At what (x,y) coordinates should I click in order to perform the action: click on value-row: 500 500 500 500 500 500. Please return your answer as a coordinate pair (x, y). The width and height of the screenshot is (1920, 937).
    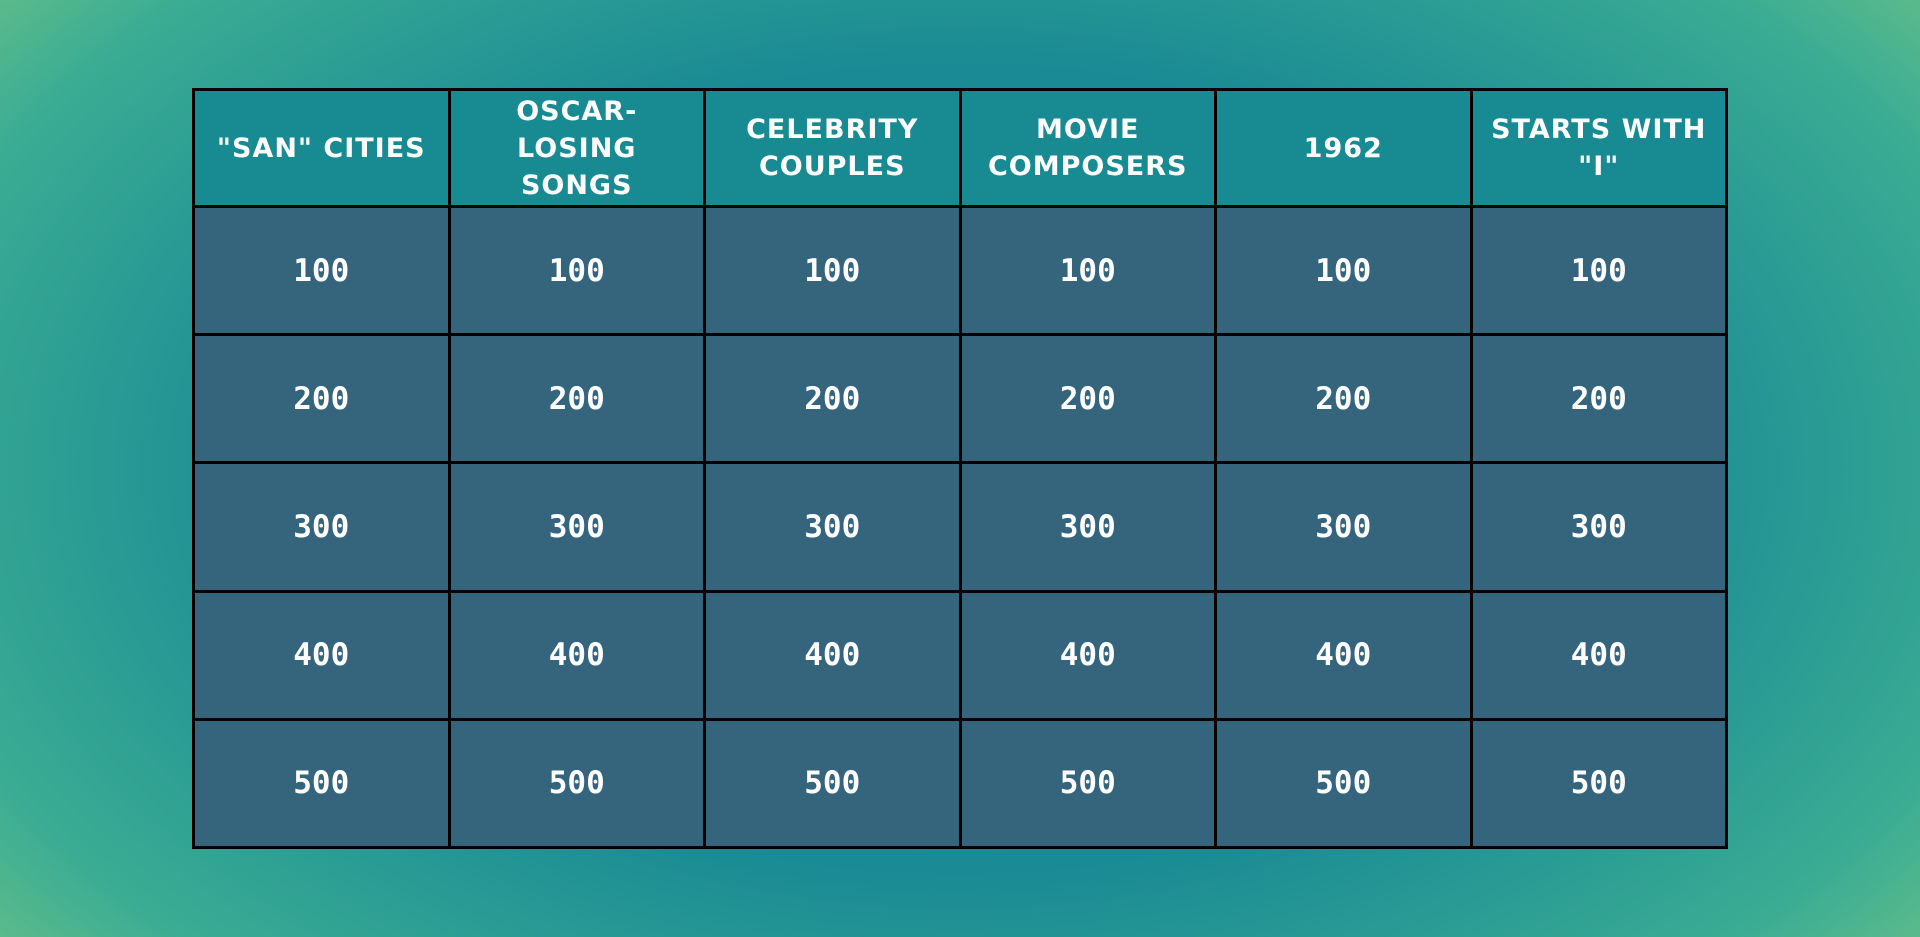
    Looking at the image, I should click on (960, 783).